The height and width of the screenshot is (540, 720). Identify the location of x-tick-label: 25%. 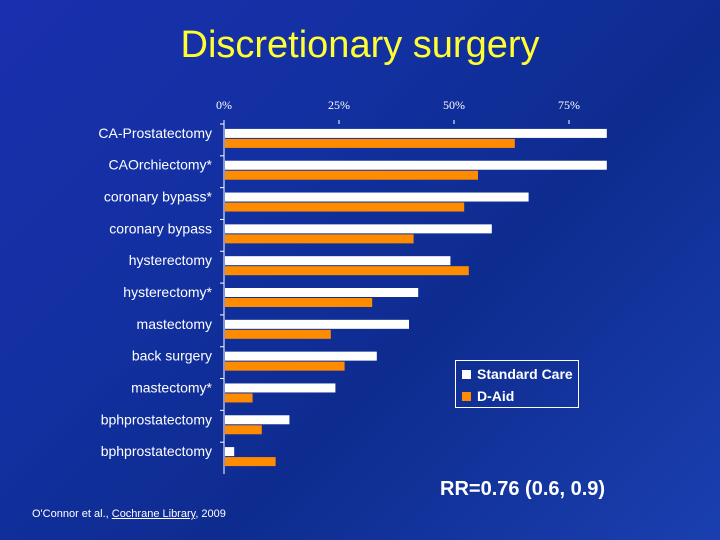
(339, 105).